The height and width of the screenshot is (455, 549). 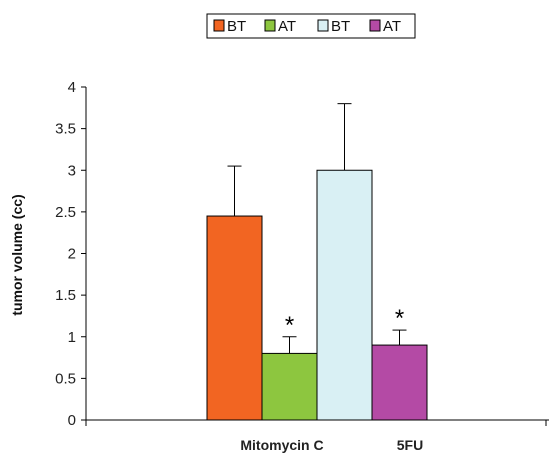 I want to click on y-tick-label: 3, so click(x=72, y=170).